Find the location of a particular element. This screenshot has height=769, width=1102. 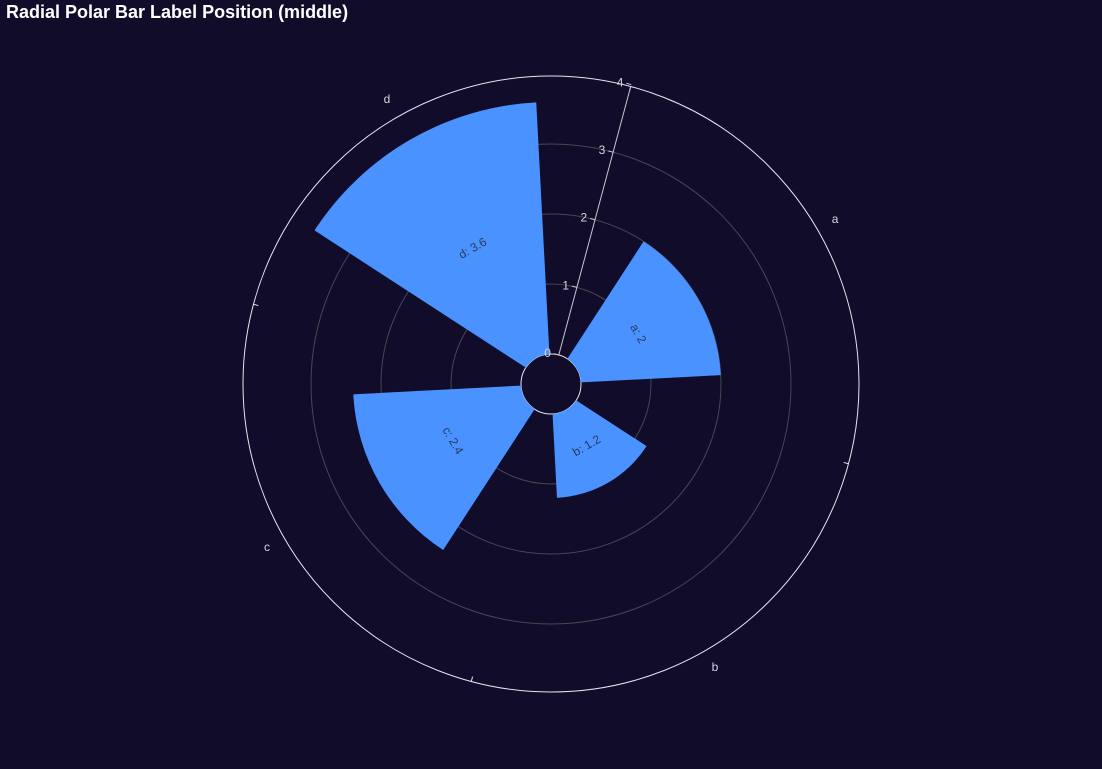

radius-tick-label: 1 is located at coordinates (565, 285).